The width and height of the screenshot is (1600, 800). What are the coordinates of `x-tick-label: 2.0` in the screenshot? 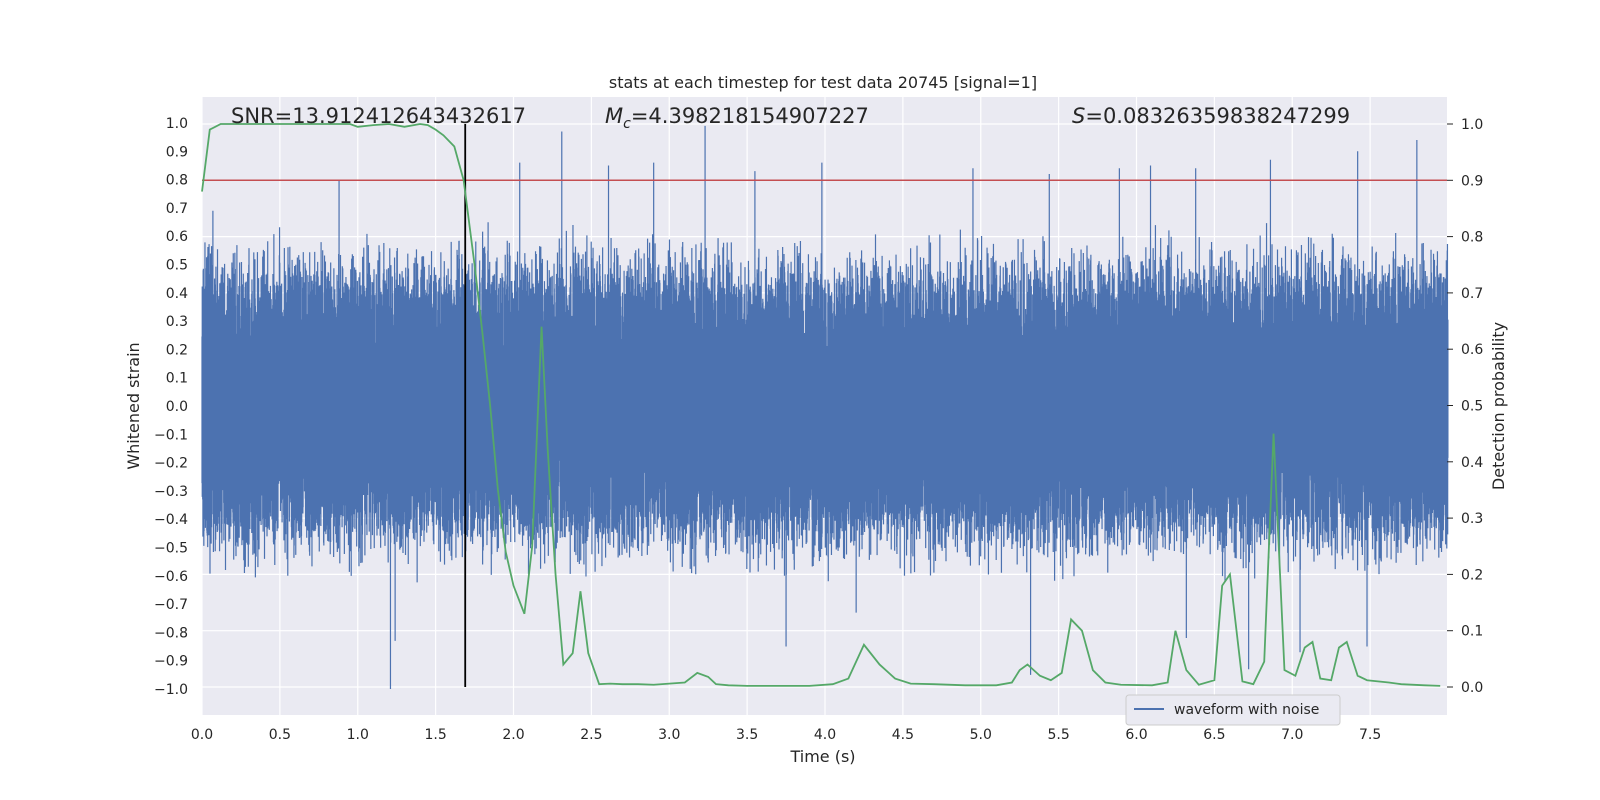 It's located at (513, 735).